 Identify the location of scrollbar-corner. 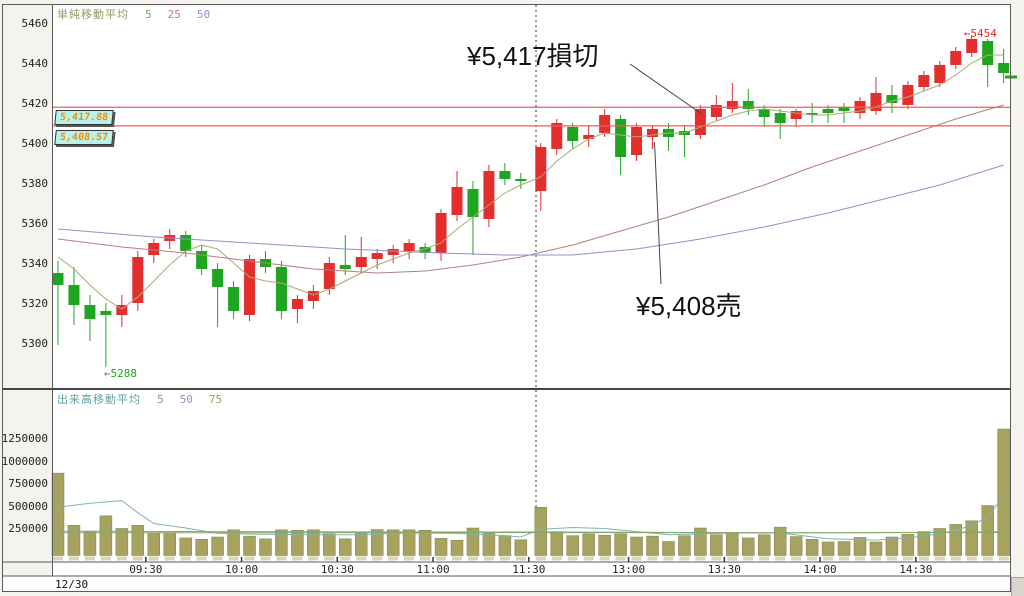
(1017, 586).